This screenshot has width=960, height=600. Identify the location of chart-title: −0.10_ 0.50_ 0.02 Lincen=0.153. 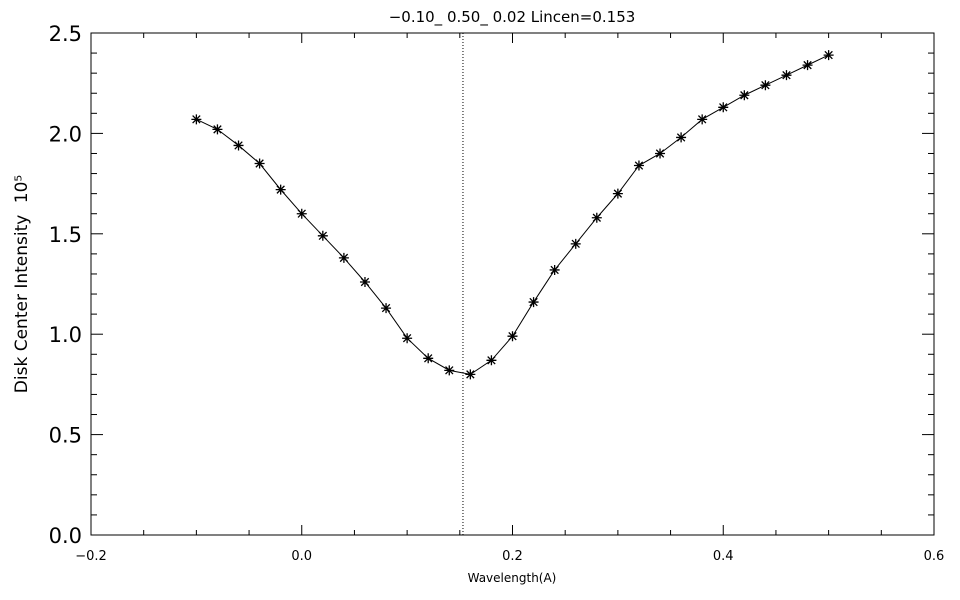
(512, 17).